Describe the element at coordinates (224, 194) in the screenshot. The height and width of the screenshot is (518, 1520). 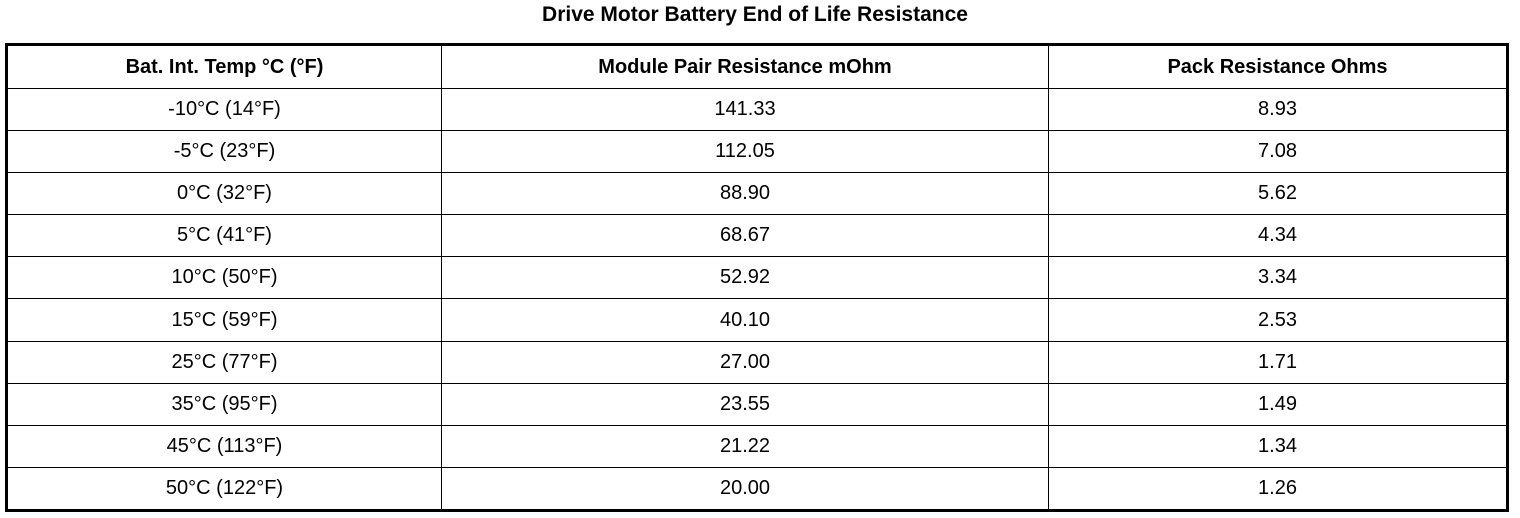
I see `table-cell: 0°C (32°F)` at that location.